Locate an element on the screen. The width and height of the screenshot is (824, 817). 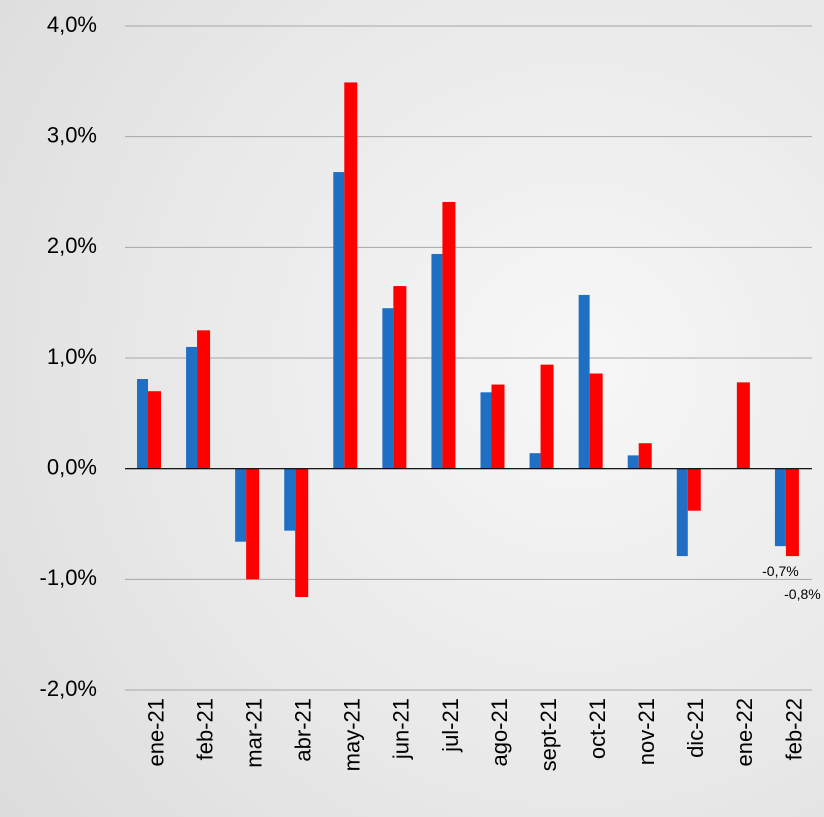
y-tick-label: 1,0% is located at coordinates (72, 356).